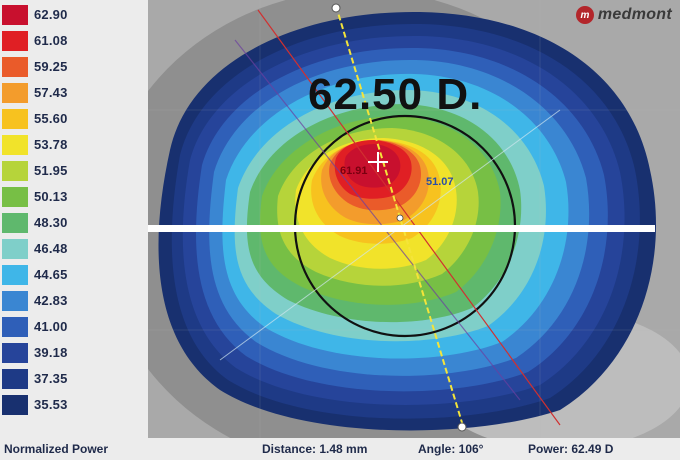 This screenshot has width=680, height=460. I want to click on legend-value: 35.53, so click(51, 404).